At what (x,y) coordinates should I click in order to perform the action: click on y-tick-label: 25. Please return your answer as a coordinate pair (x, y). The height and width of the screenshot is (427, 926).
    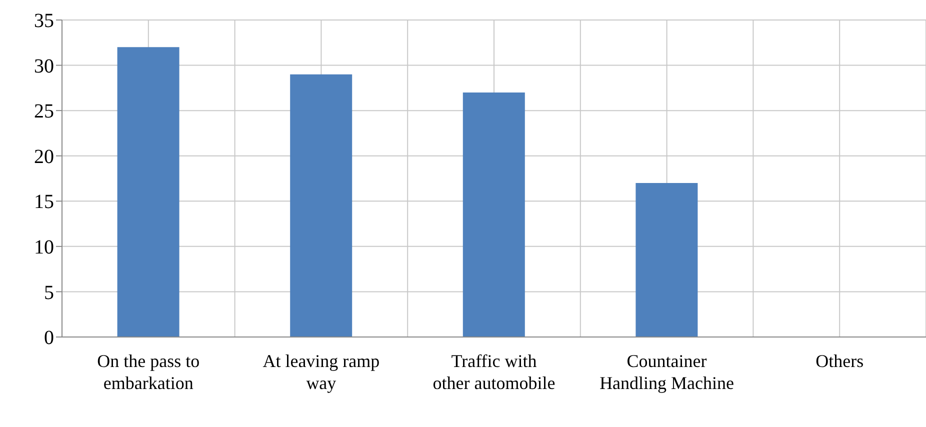
    Looking at the image, I should click on (44, 111).